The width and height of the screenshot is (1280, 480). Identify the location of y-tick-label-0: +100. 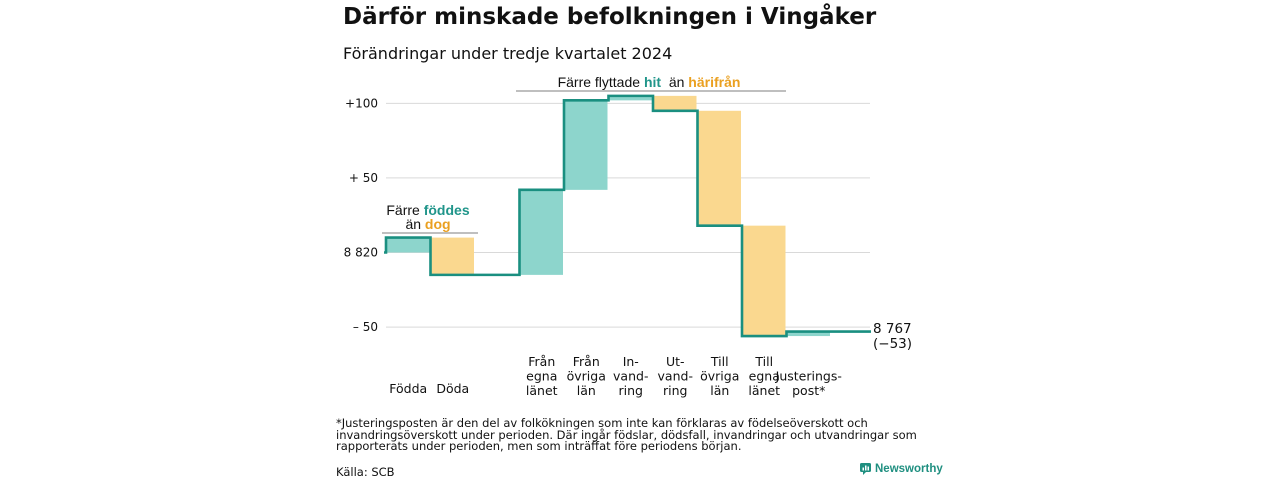
(361, 103).